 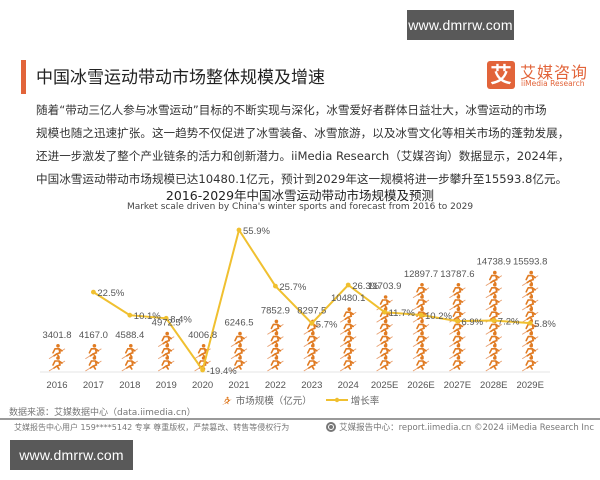 I want to click on growth-rate-label: 22.5%, so click(x=110, y=293).